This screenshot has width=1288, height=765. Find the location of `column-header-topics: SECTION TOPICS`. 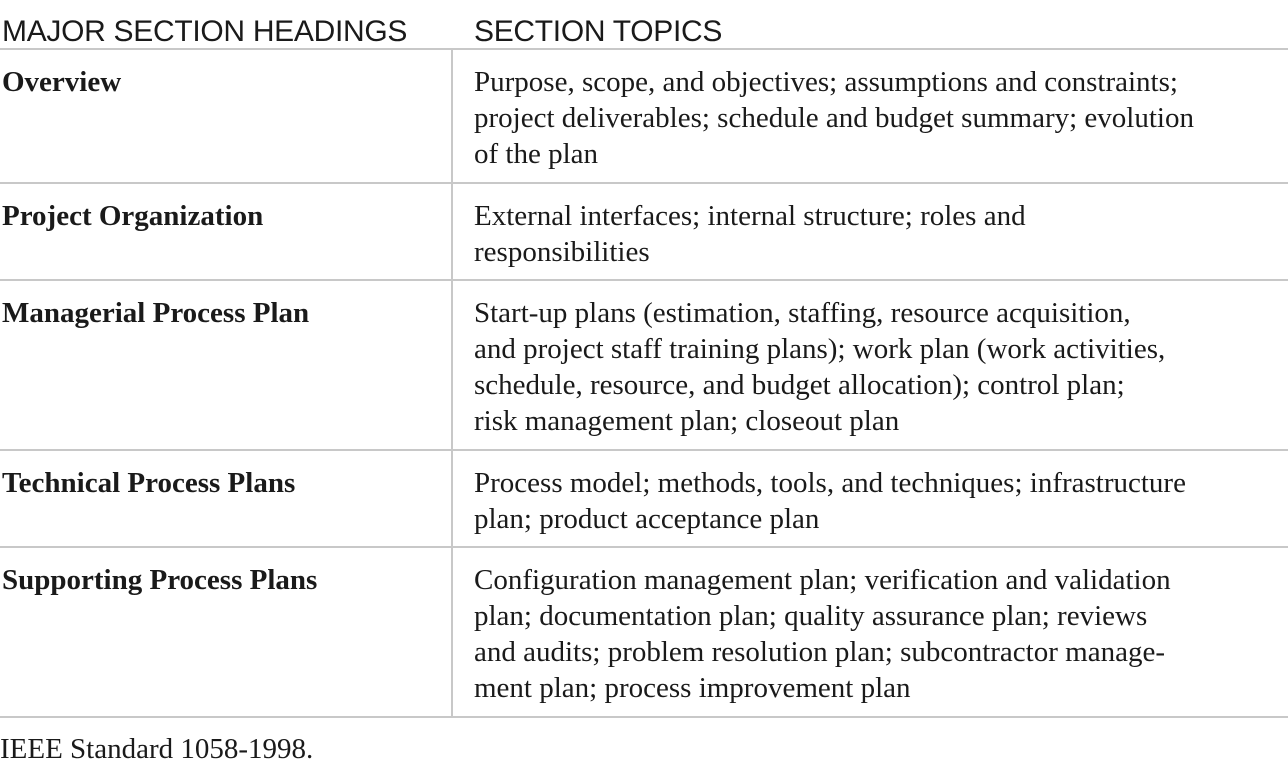

column-header-topics: SECTION TOPICS is located at coordinates (598, 31).